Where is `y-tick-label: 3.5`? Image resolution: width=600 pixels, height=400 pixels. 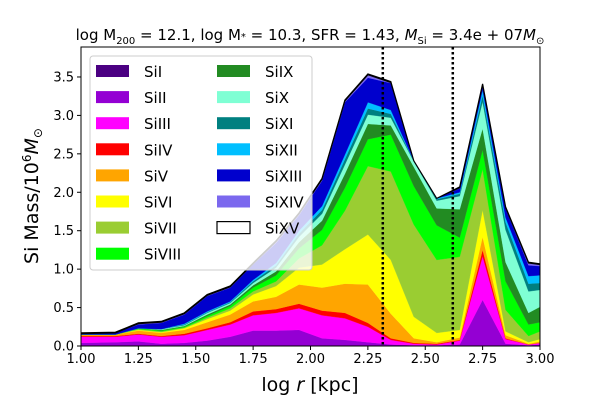 y-tick-label: 3.5 is located at coordinates (63, 77).